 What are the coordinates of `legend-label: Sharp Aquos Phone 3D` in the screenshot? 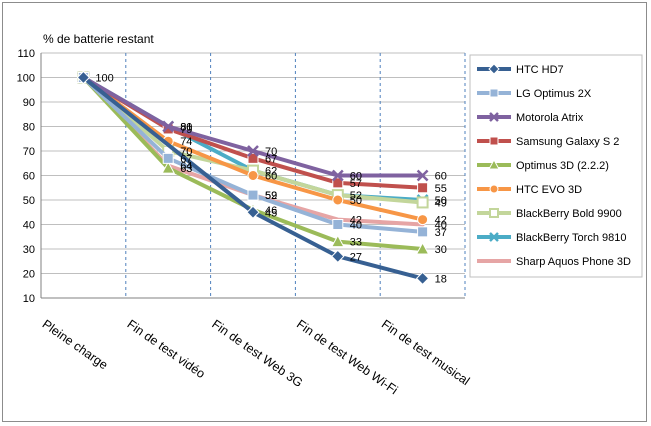 It's located at (573, 262).